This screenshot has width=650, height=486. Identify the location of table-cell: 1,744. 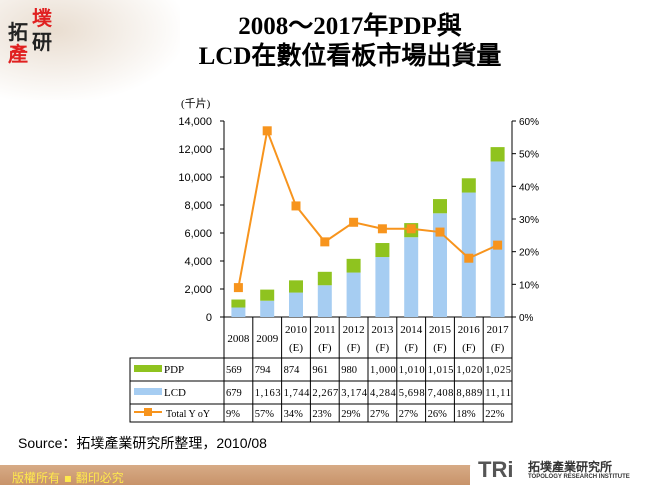
(297, 393).